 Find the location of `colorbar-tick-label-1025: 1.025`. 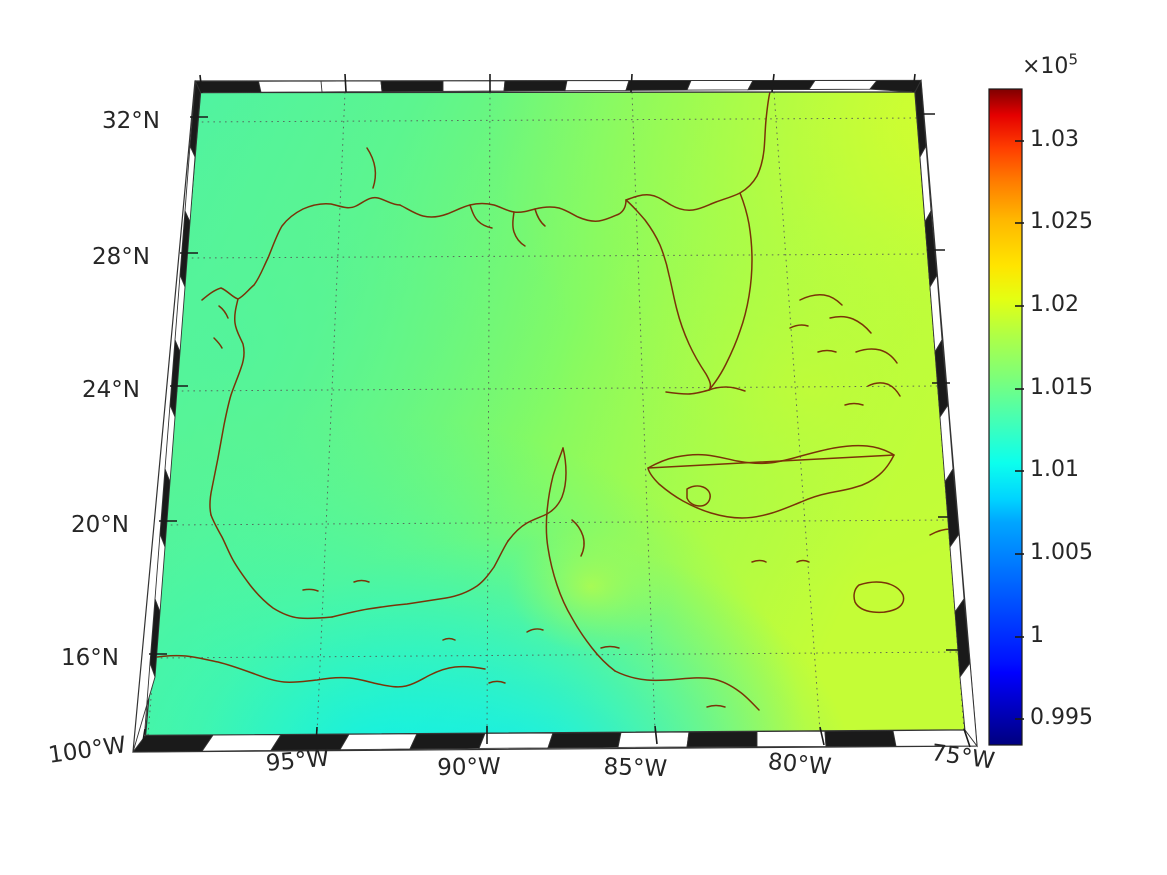

colorbar-tick-label-1025: 1.025 is located at coordinates (1061, 221).